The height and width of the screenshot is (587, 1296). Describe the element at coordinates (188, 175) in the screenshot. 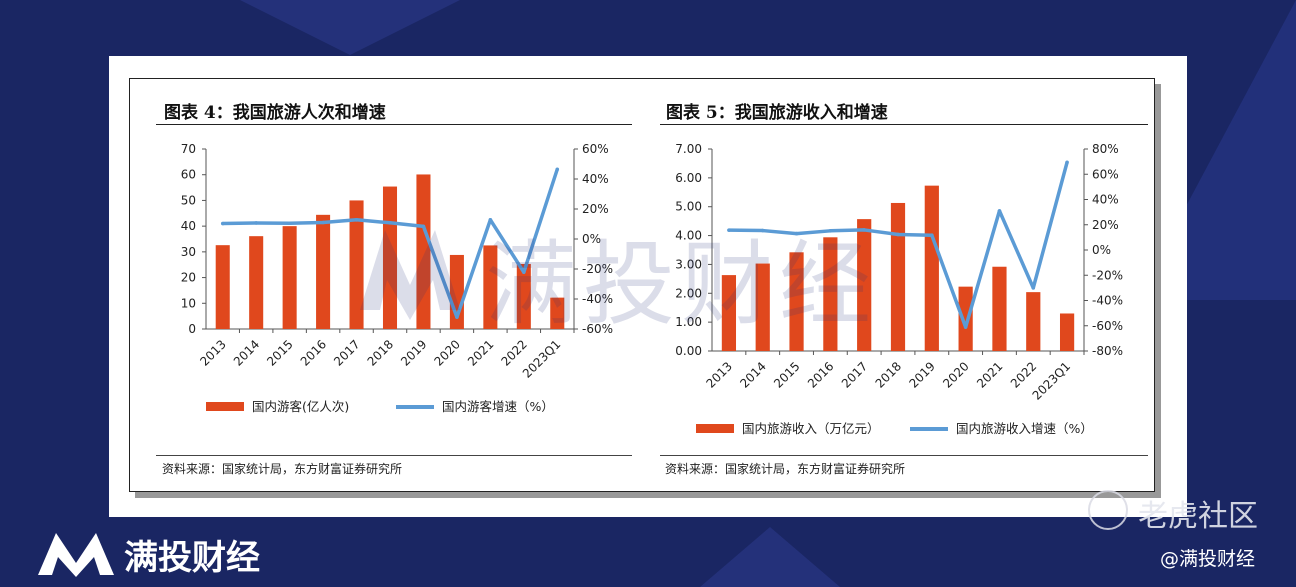

I see `left-tick-label: 60` at that location.